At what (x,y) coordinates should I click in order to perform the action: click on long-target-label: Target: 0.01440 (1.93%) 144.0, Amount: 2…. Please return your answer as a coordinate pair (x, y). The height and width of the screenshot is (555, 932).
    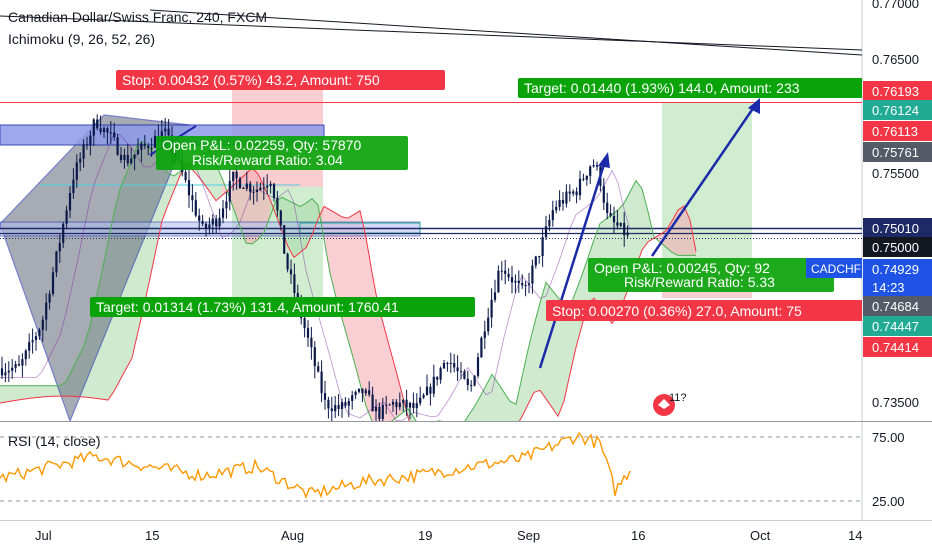
    Looking at the image, I should click on (691, 88).